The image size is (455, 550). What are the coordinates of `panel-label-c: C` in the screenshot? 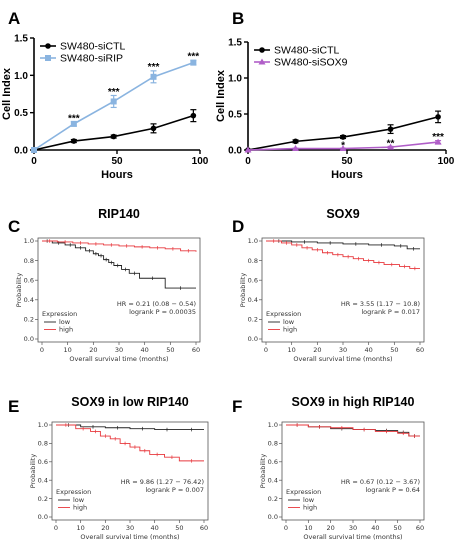 It's located at (14, 226).